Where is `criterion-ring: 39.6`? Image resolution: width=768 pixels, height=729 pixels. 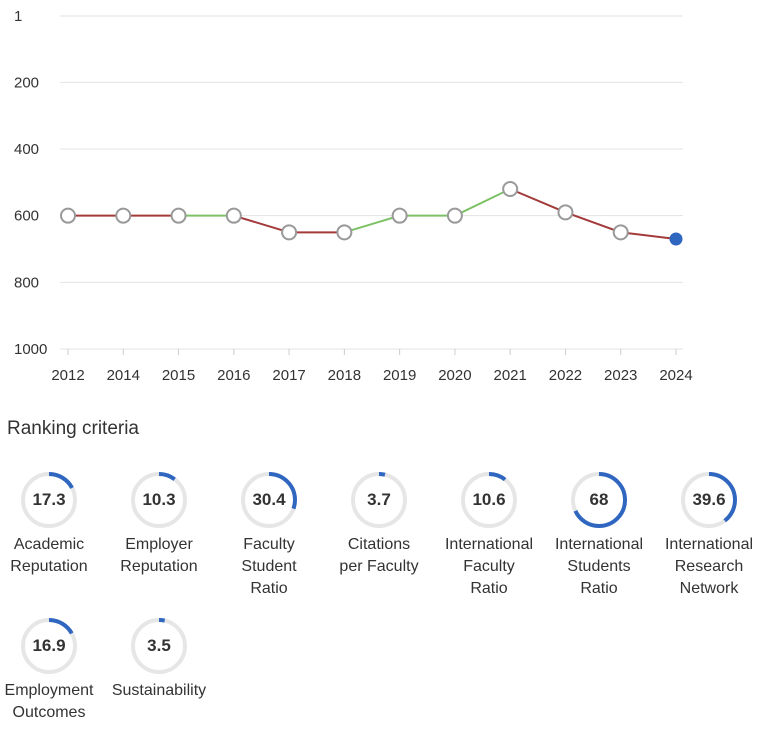 criterion-ring: 39.6 is located at coordinates (709, 500).